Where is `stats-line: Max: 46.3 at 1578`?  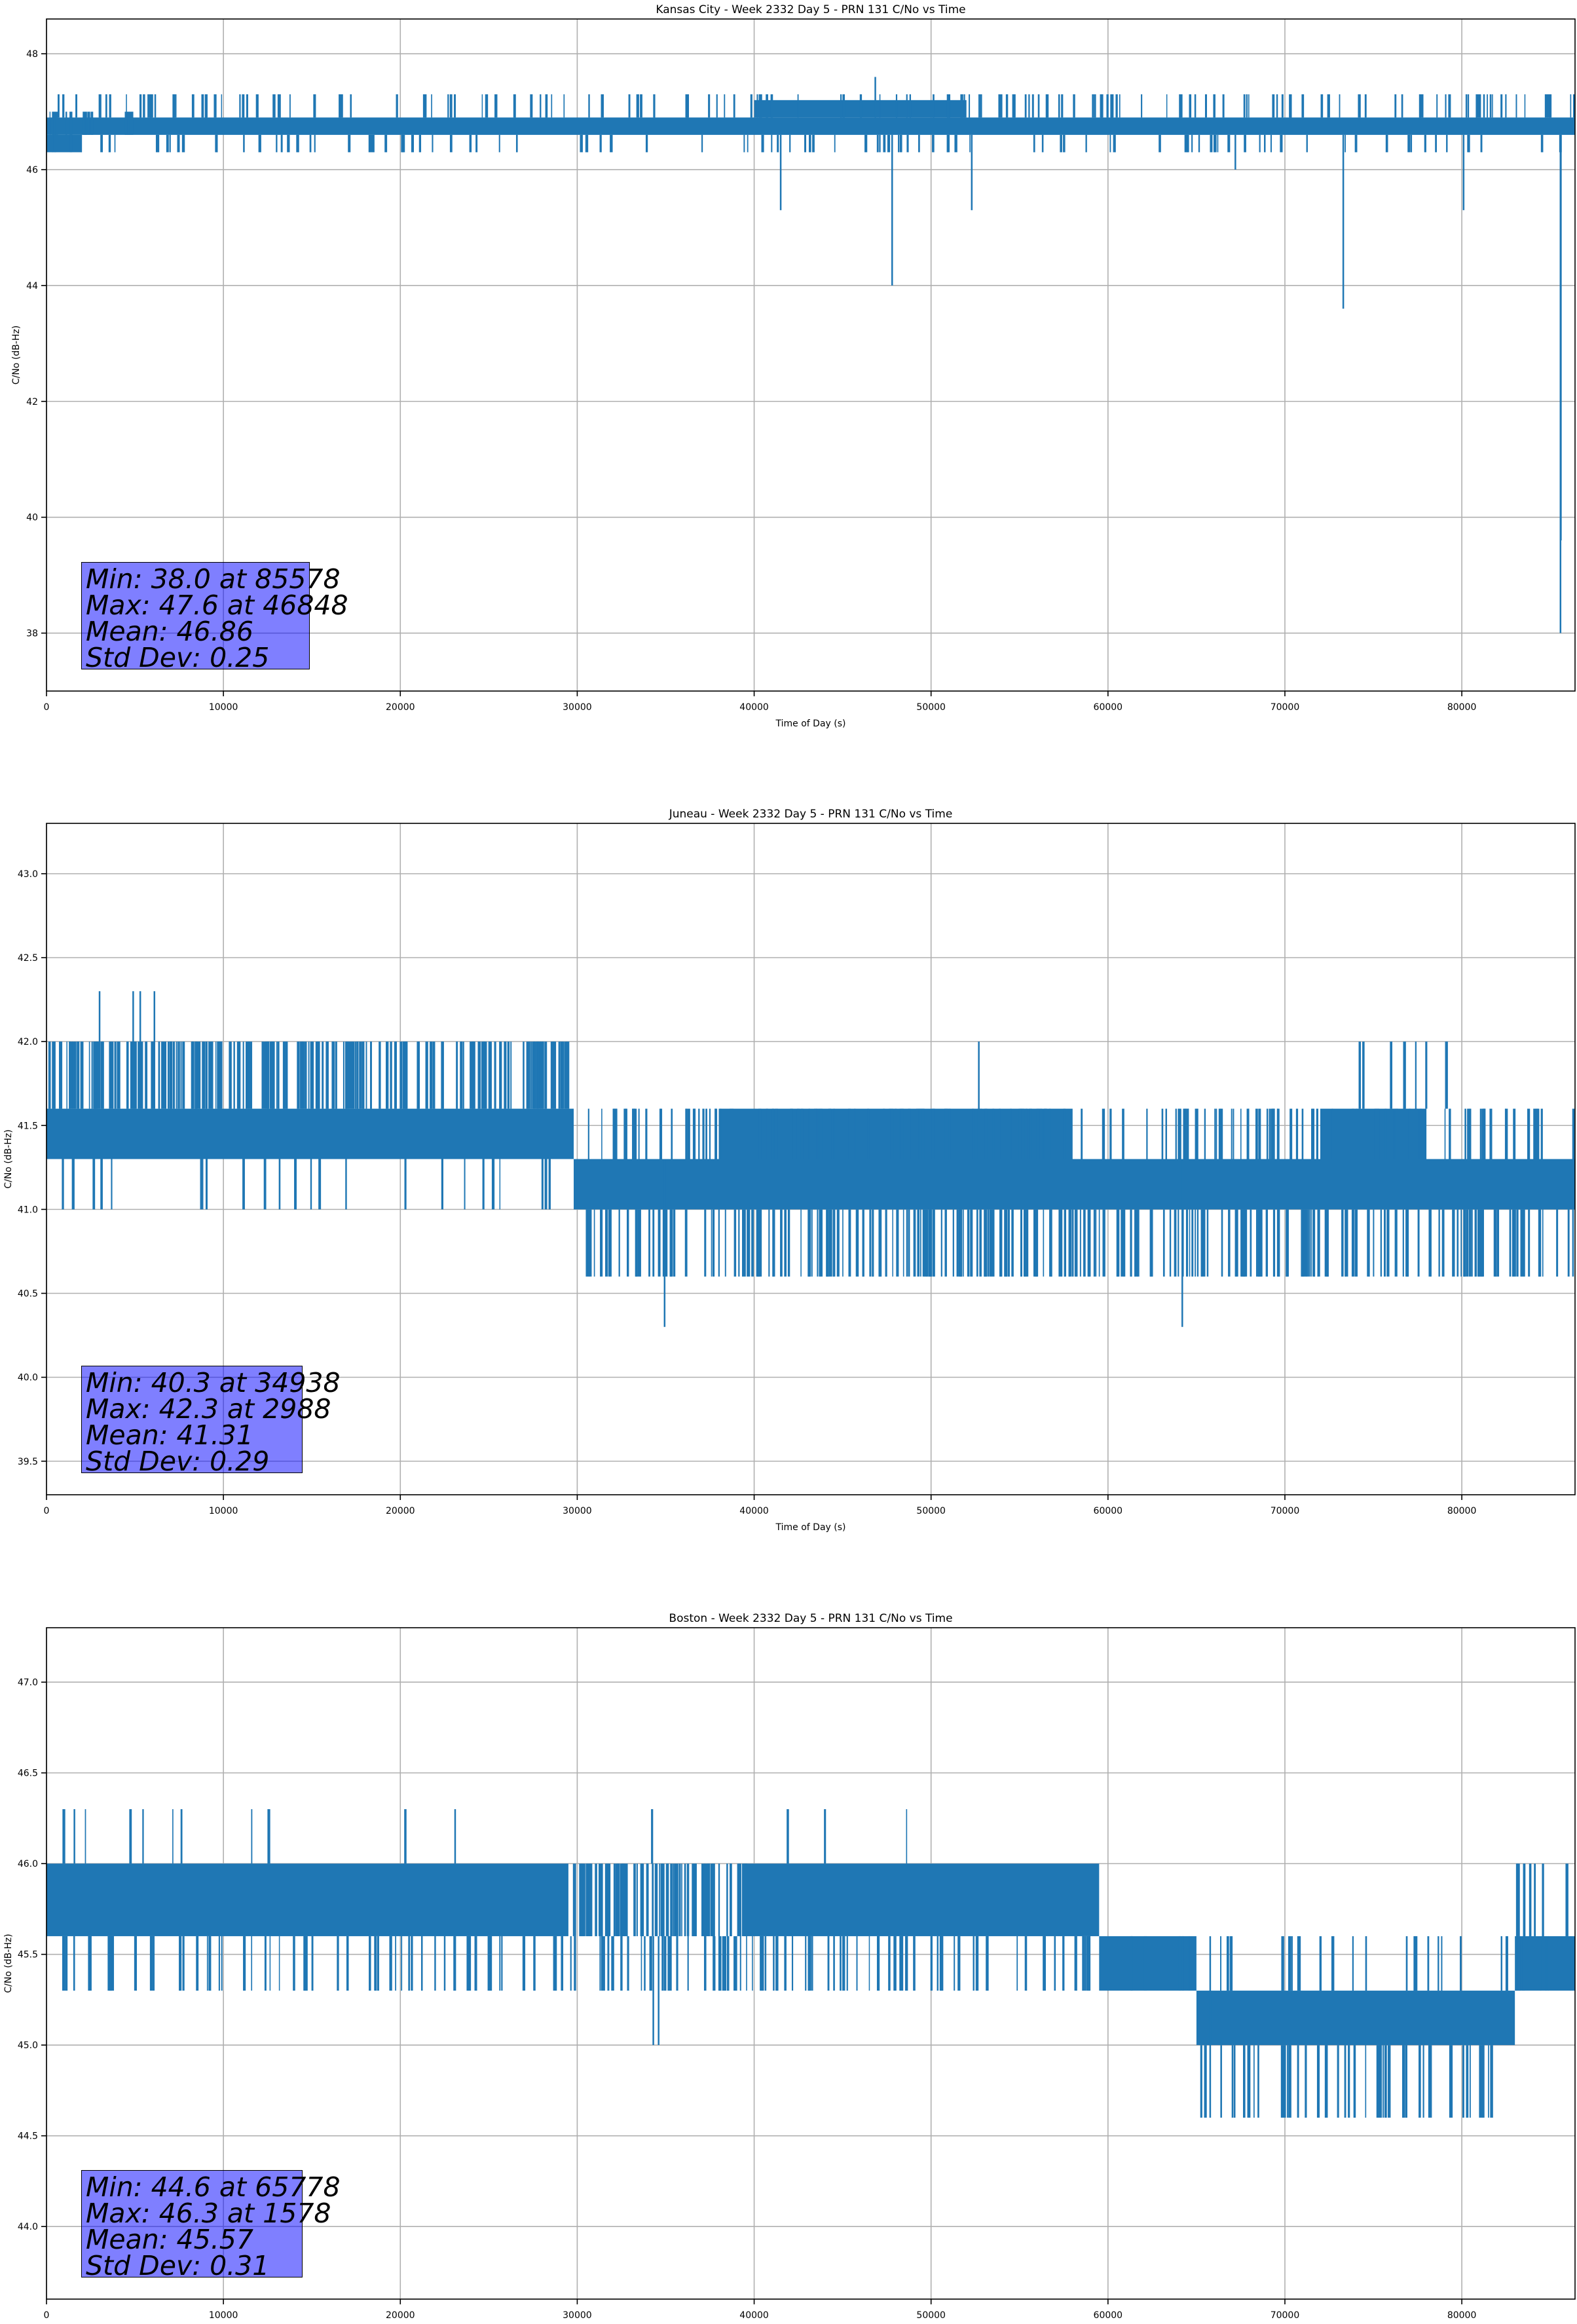 stats-line: Max: 46.3 at 1578 is located at coordinates (208, 2213).